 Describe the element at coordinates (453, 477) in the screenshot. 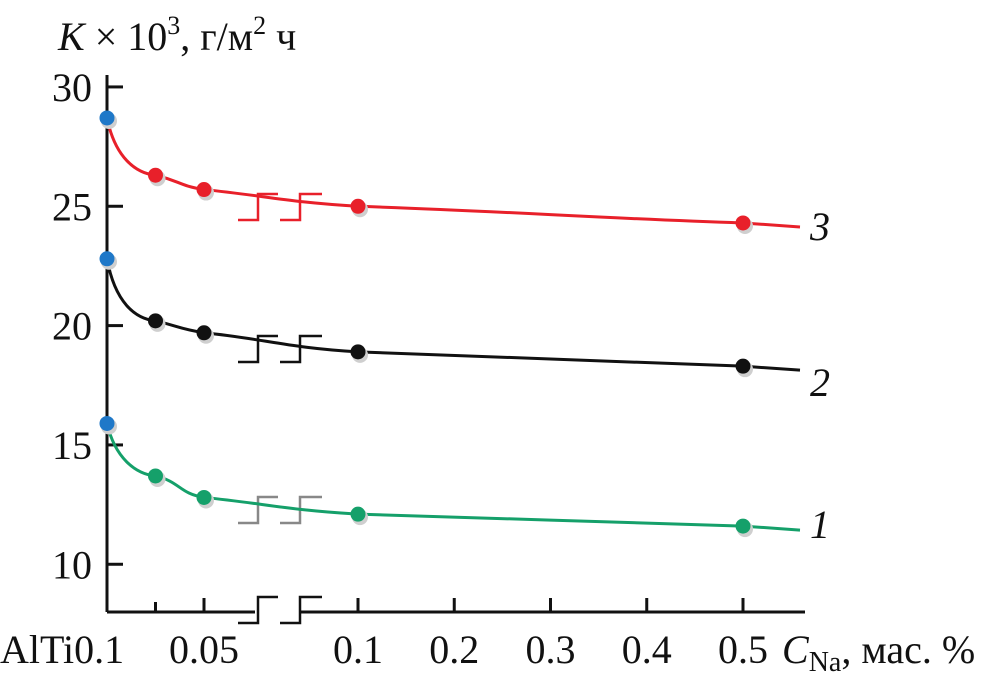

I see `series-1-line` at that location.